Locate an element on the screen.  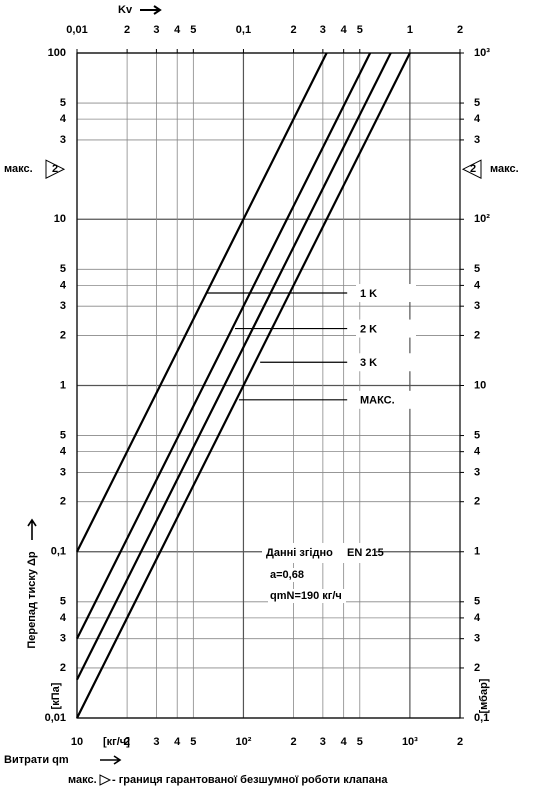
annotation-title: Данні згідно is located at coordinates (299, 553).